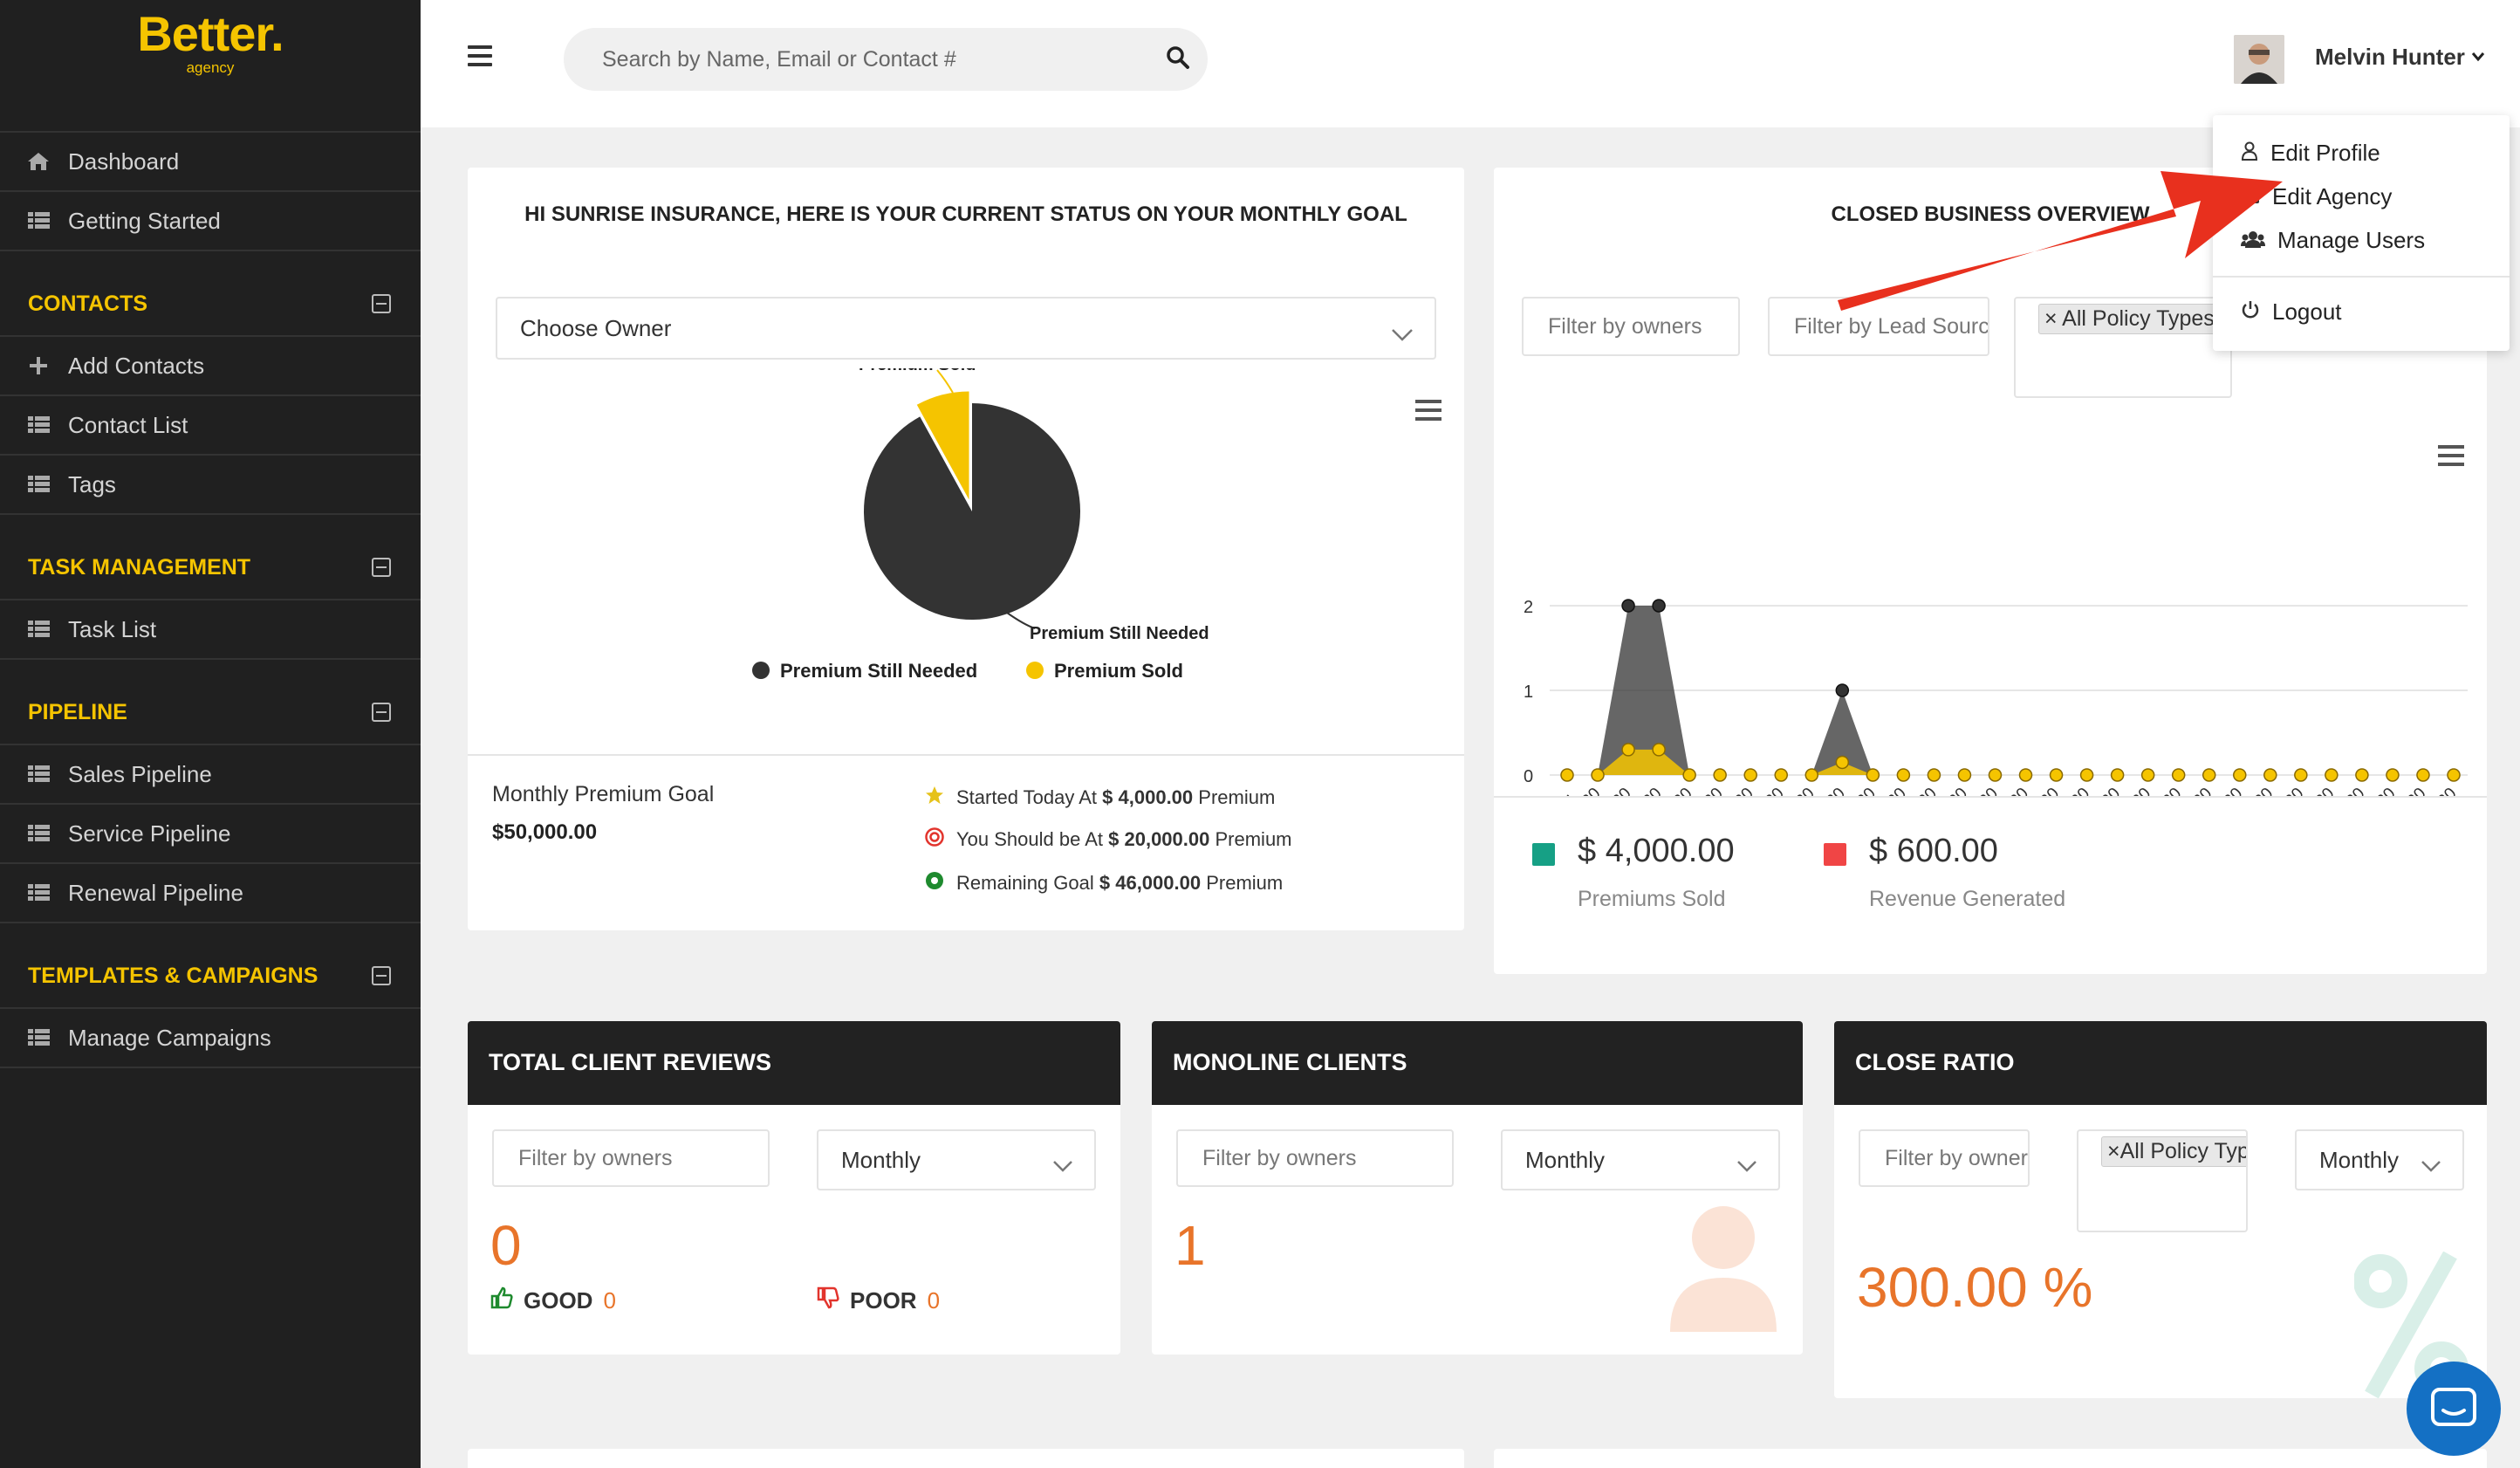 This screenshot has height=1468, width=2520. Describe the element at coordinates (1035, 671) in the screenshot. I see `legend-marker-premium-sold` at that location.